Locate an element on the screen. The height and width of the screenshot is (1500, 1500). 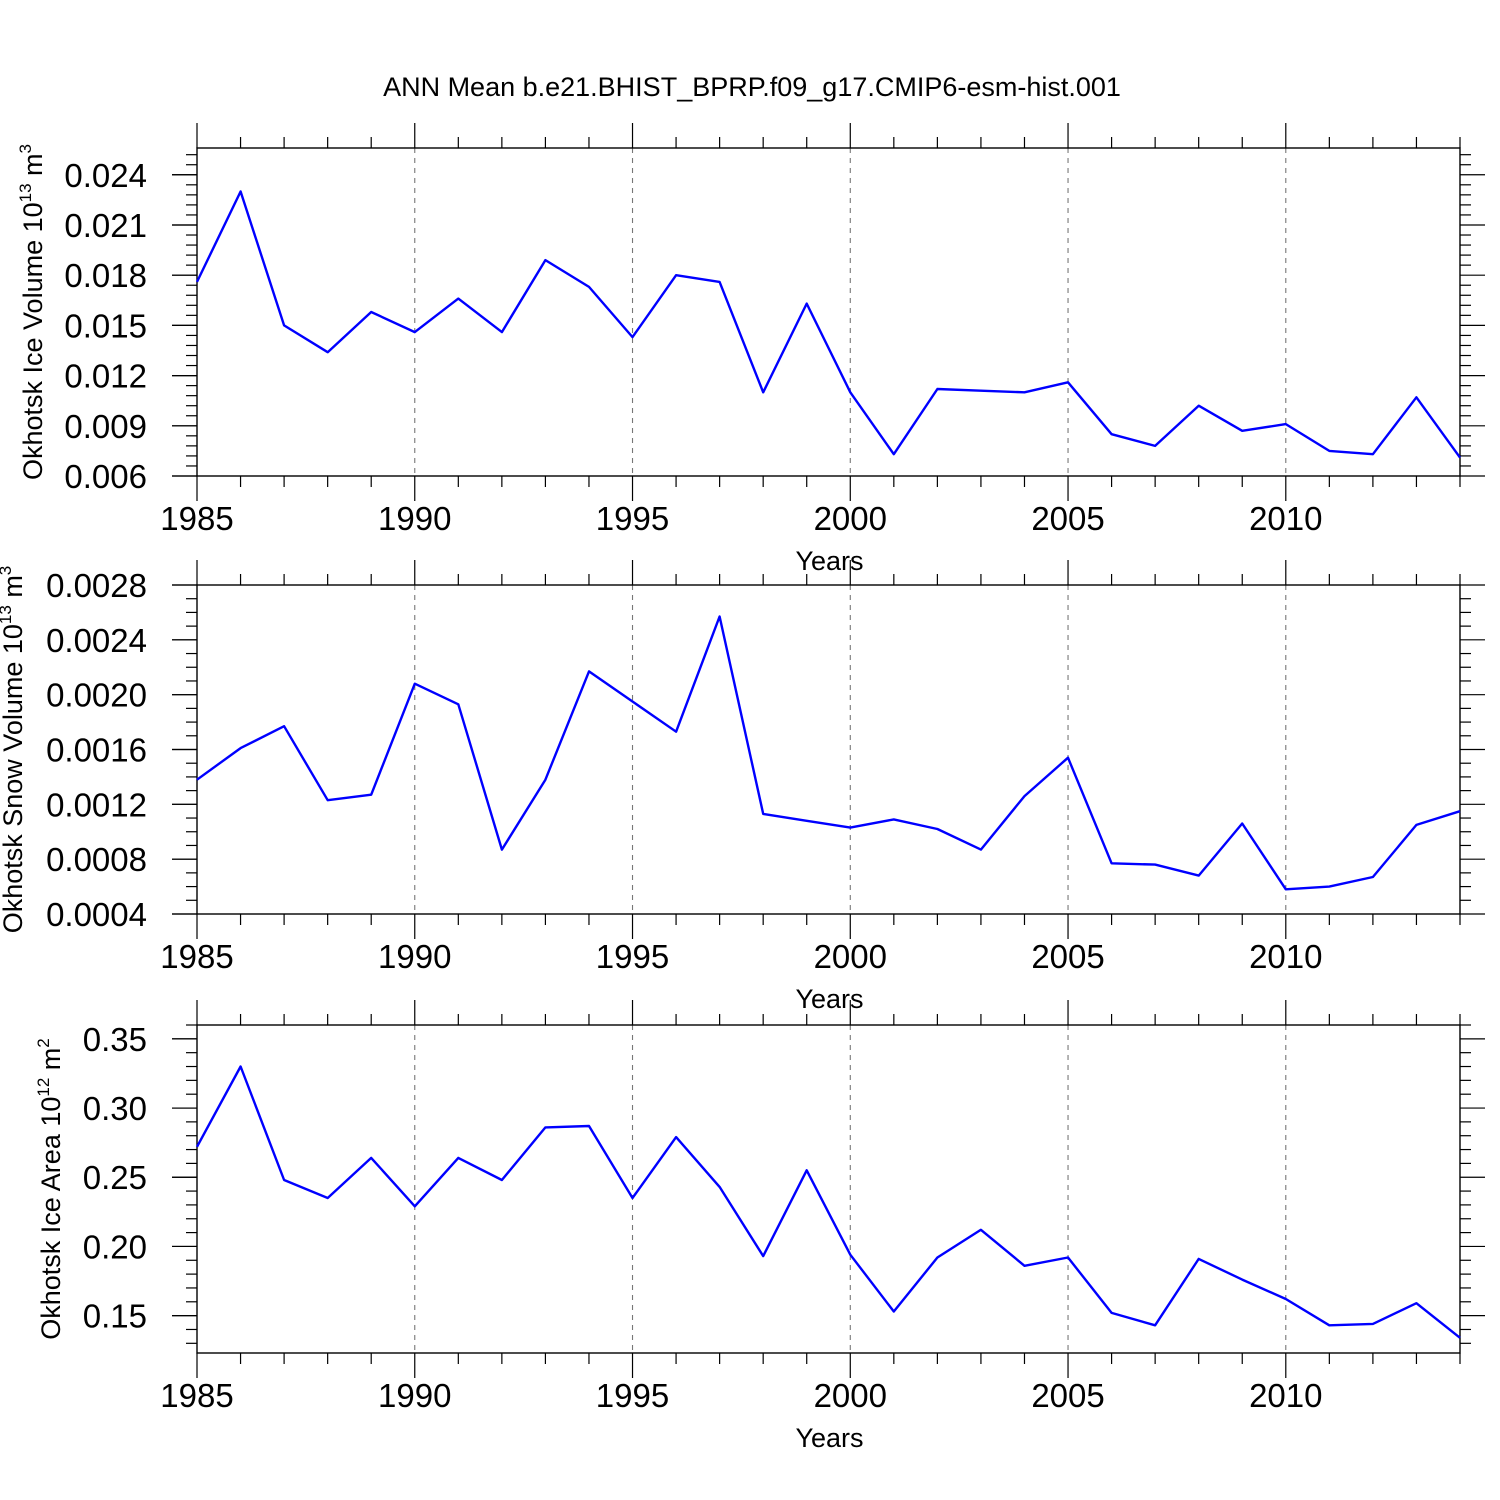
y-tick-label-3: 0.015 is located at coordinates (105, 325).